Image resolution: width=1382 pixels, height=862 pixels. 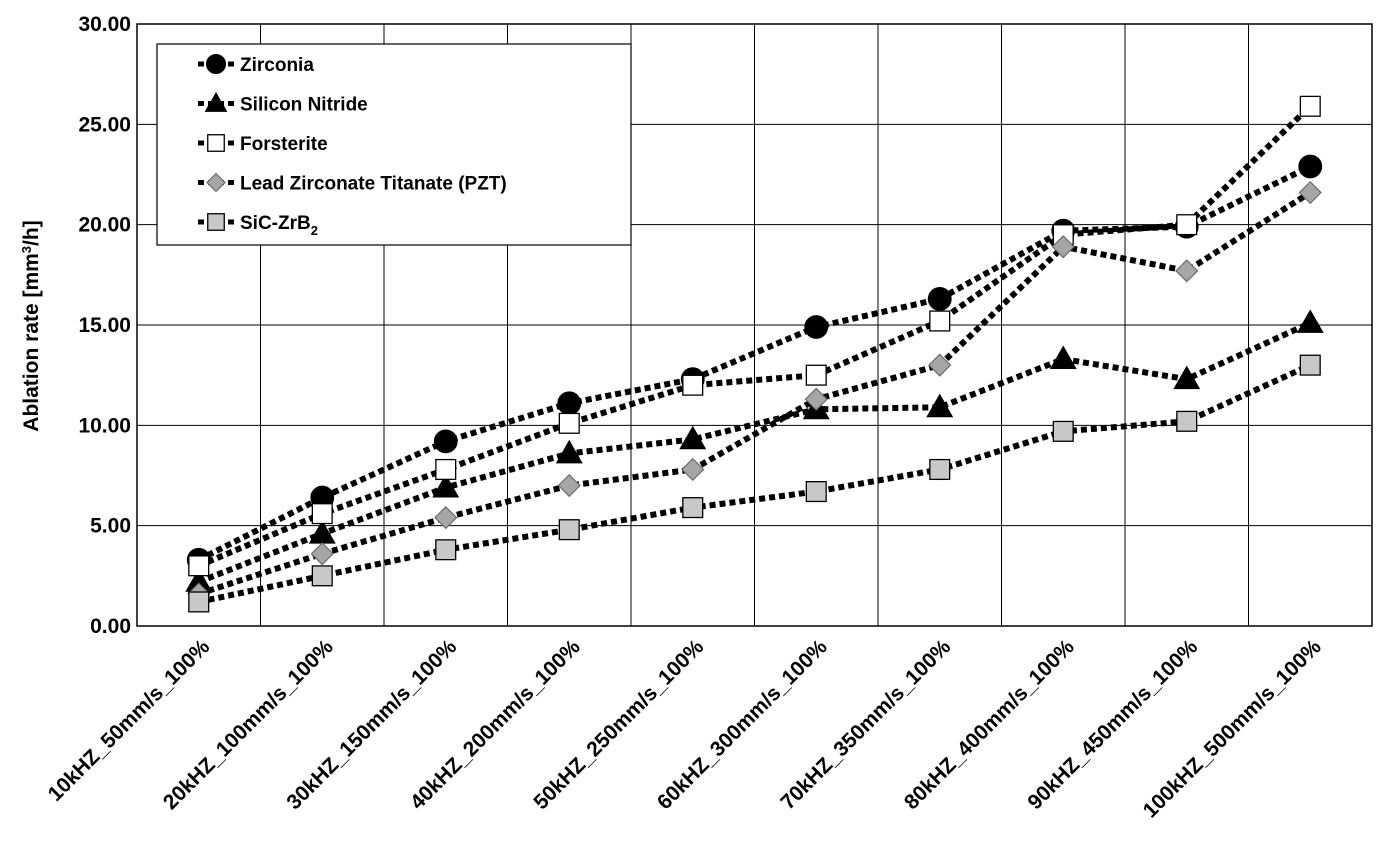 What do you see at coordinates (31, 325) in the screenshot?
I see `y-axis-title: Ablation rate [mm3/h]` at bounding box center [31, 325].